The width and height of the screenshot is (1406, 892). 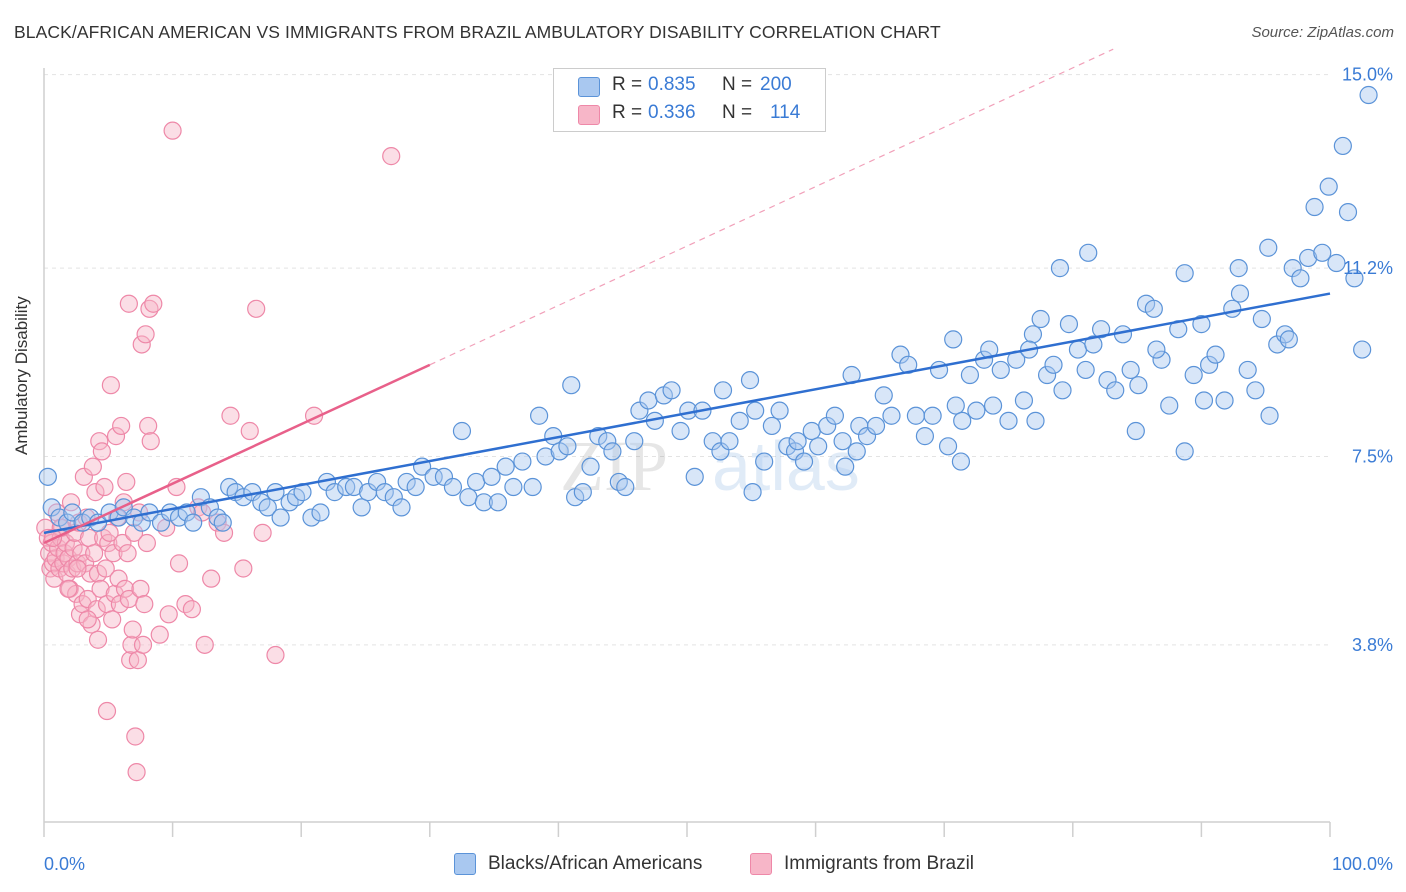 What do you see at coordinates (1362, 864) in the screenshot?
I see `x-tick-label-max: 100.0%` at bounding box center [1362, 864].